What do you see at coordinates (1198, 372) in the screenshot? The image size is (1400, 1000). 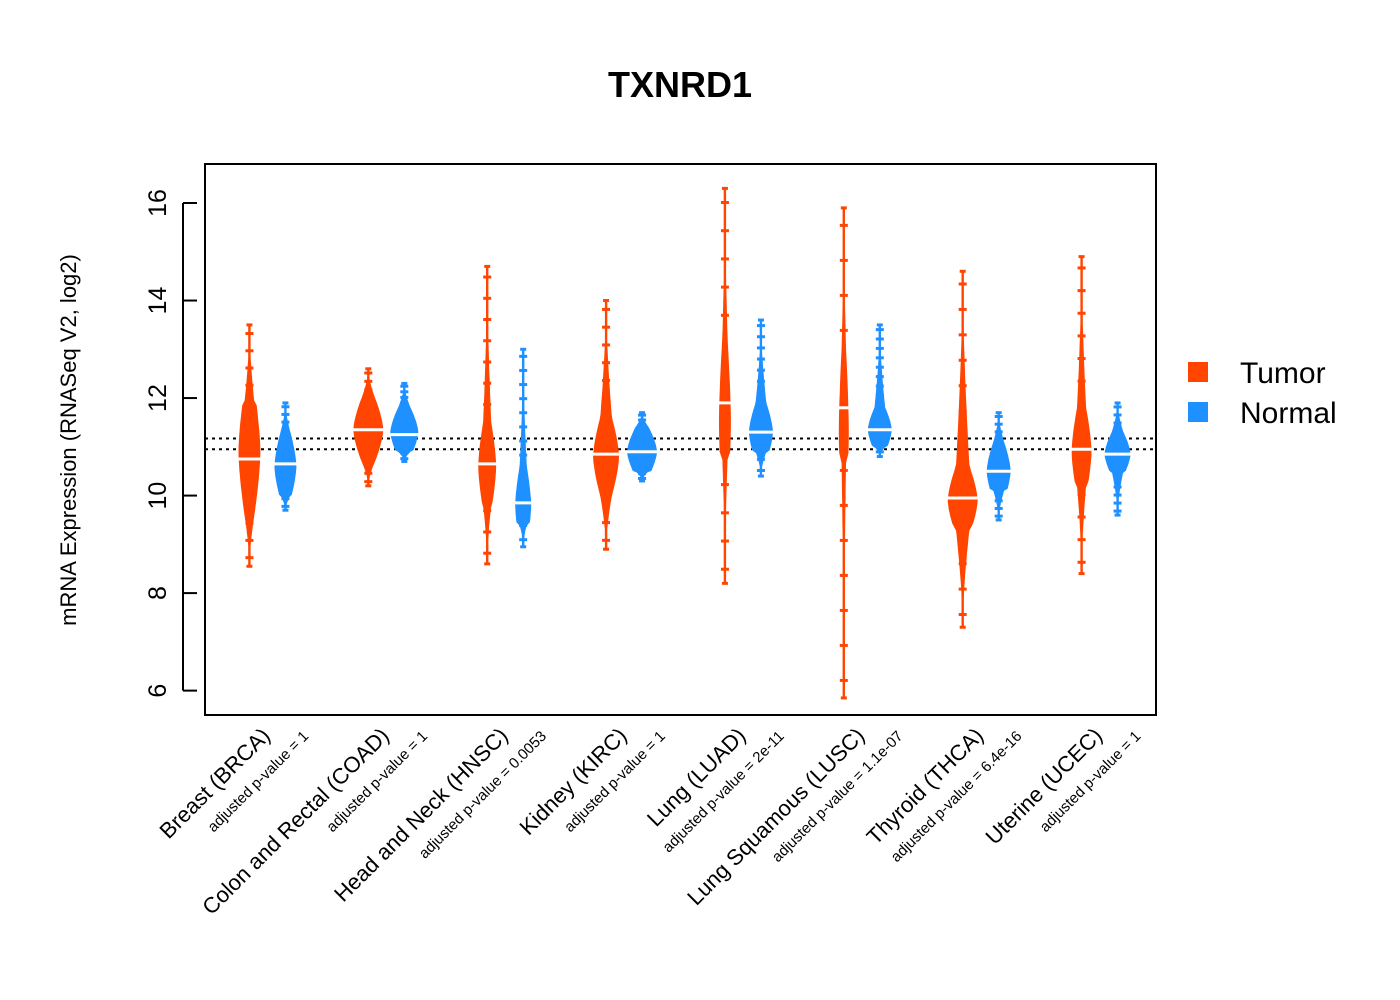 I see `legend-swatch-tumor` at bounding box center [1198, 372].